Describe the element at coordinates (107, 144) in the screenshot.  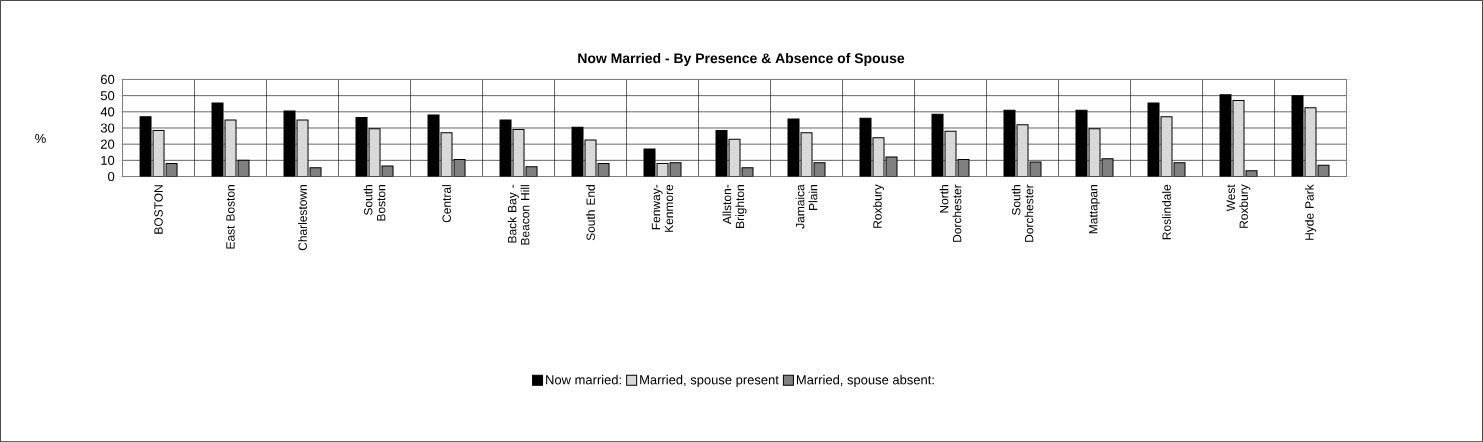
I see `y-tick-label: 20` at that location.